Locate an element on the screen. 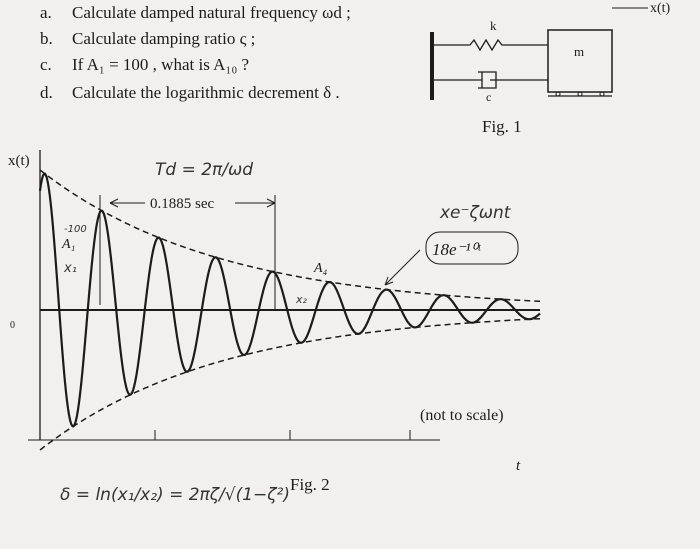  displacement-label: x(t) is located at coordinates (660, 8).